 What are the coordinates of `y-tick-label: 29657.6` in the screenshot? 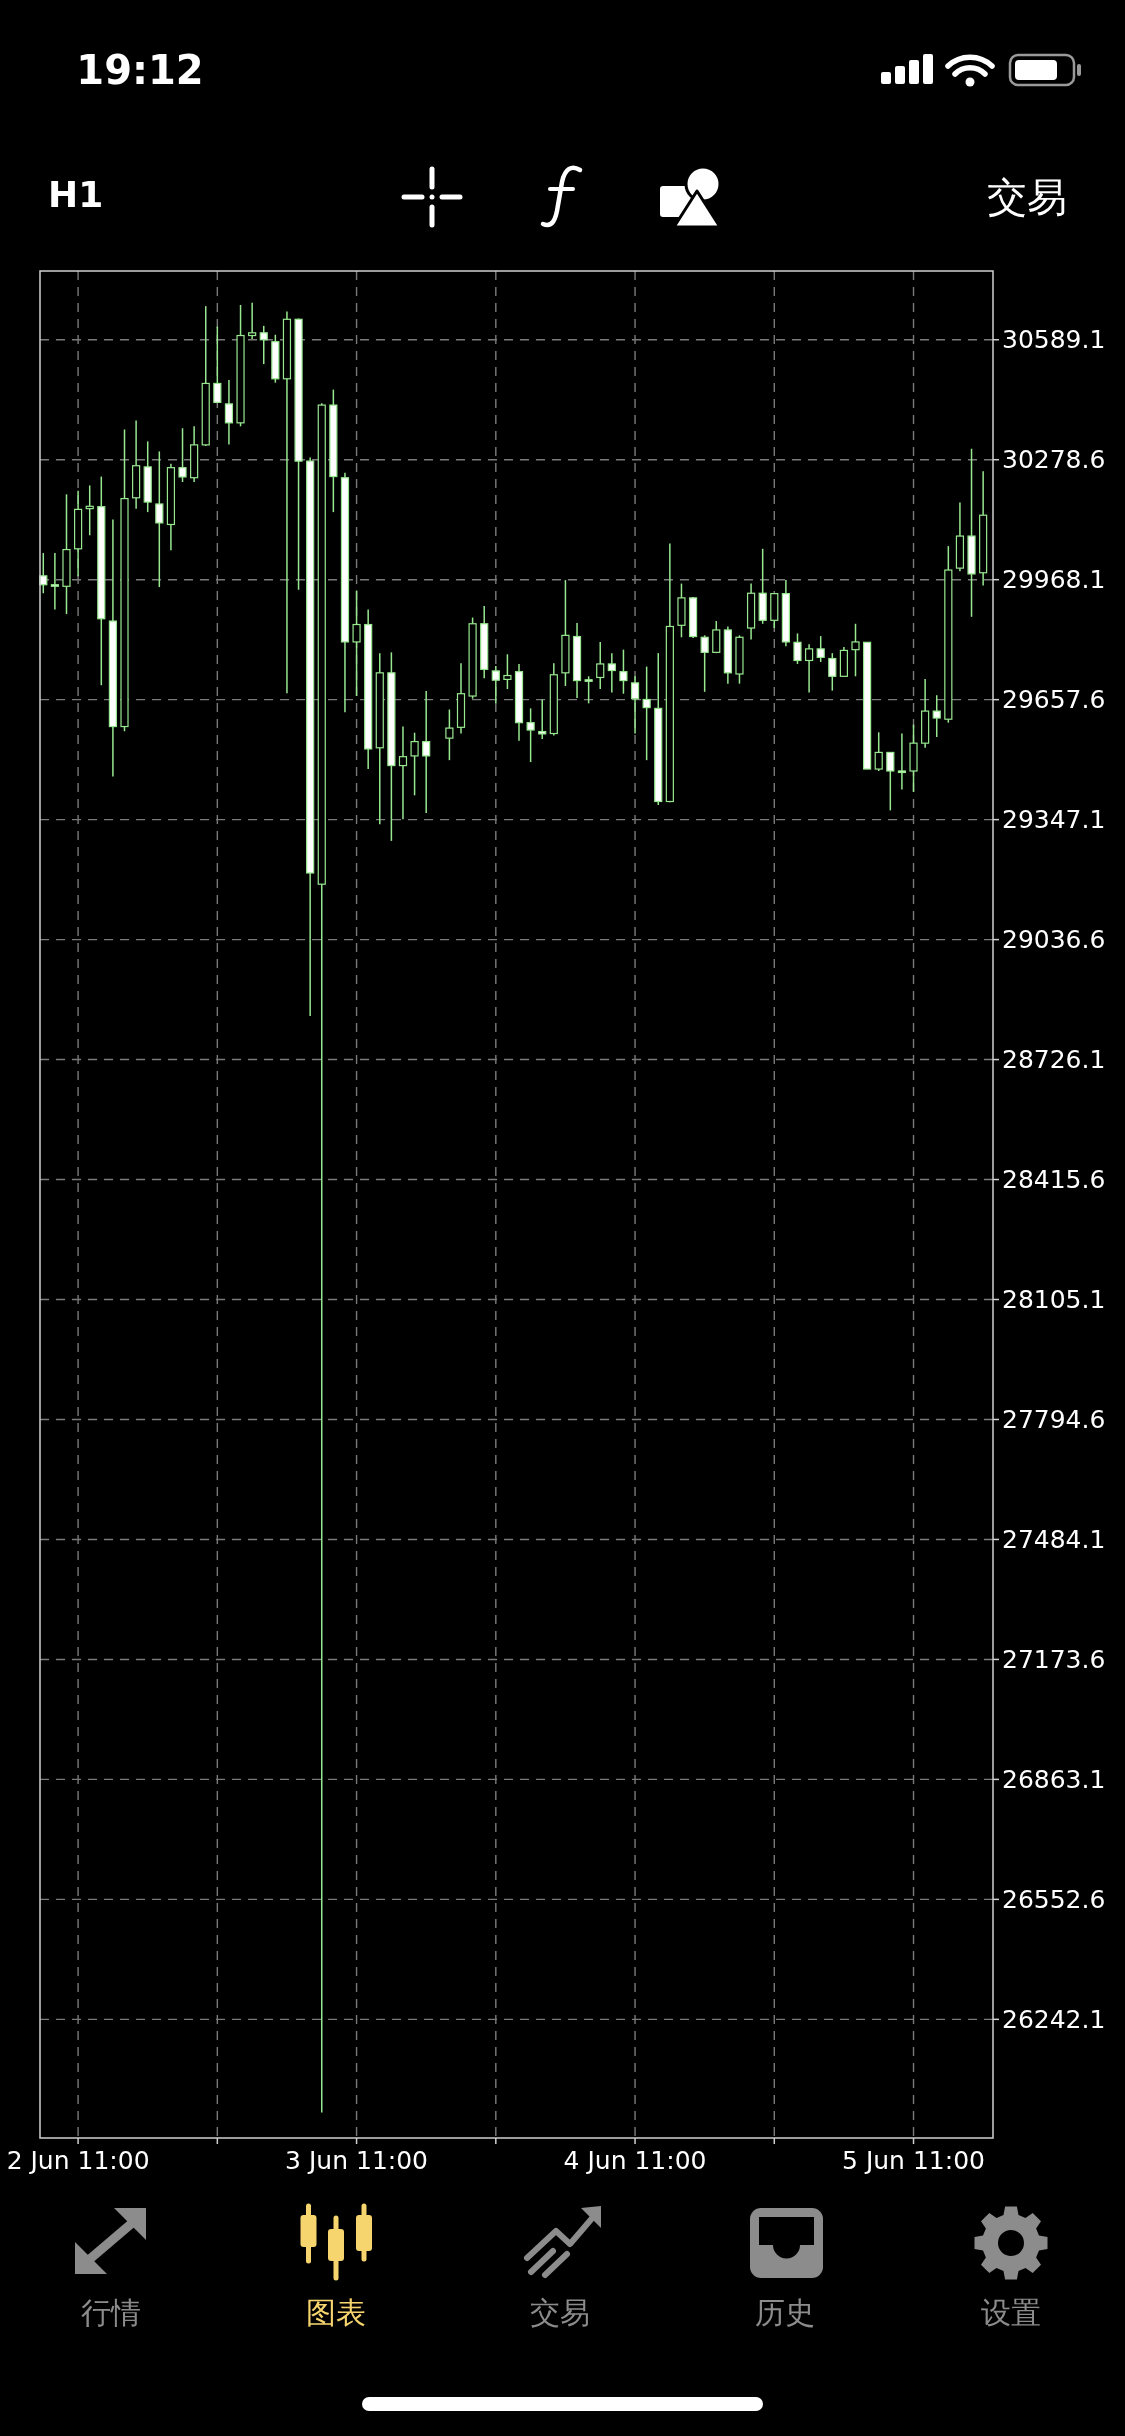 It's located at (1054, 700).